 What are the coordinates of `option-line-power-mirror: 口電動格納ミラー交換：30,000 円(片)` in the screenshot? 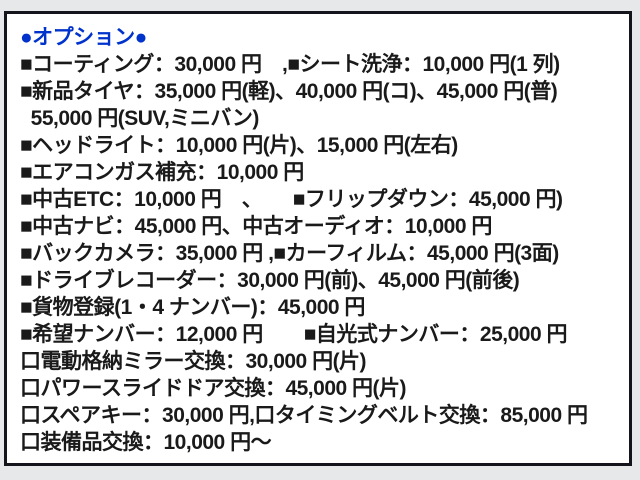 It's located at (193, 361).